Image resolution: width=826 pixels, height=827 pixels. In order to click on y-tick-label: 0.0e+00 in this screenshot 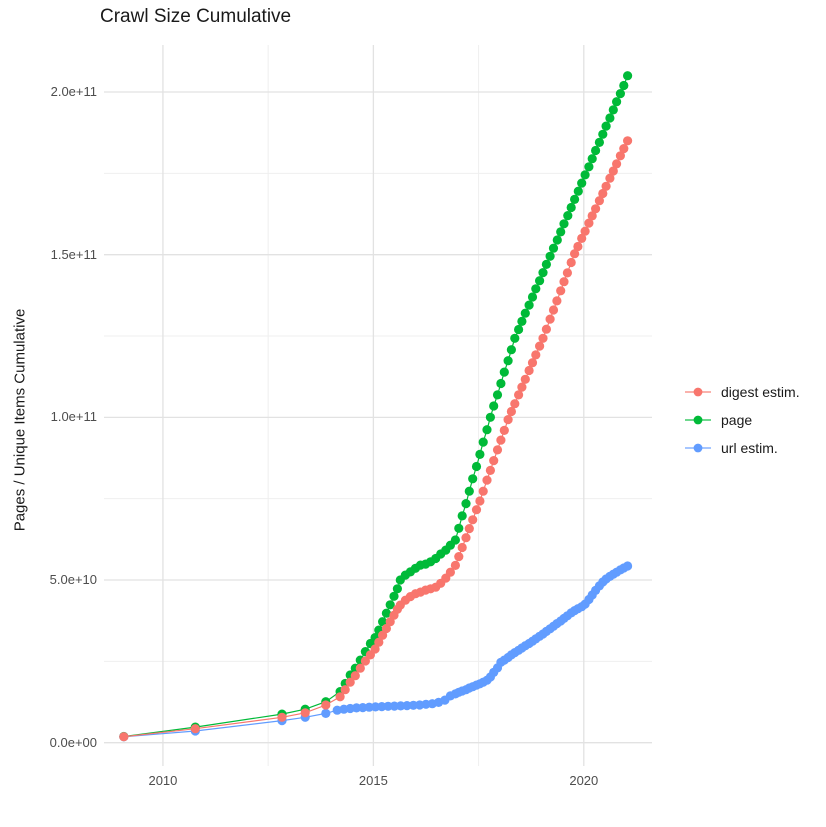, I will do `click(73, 742)`.